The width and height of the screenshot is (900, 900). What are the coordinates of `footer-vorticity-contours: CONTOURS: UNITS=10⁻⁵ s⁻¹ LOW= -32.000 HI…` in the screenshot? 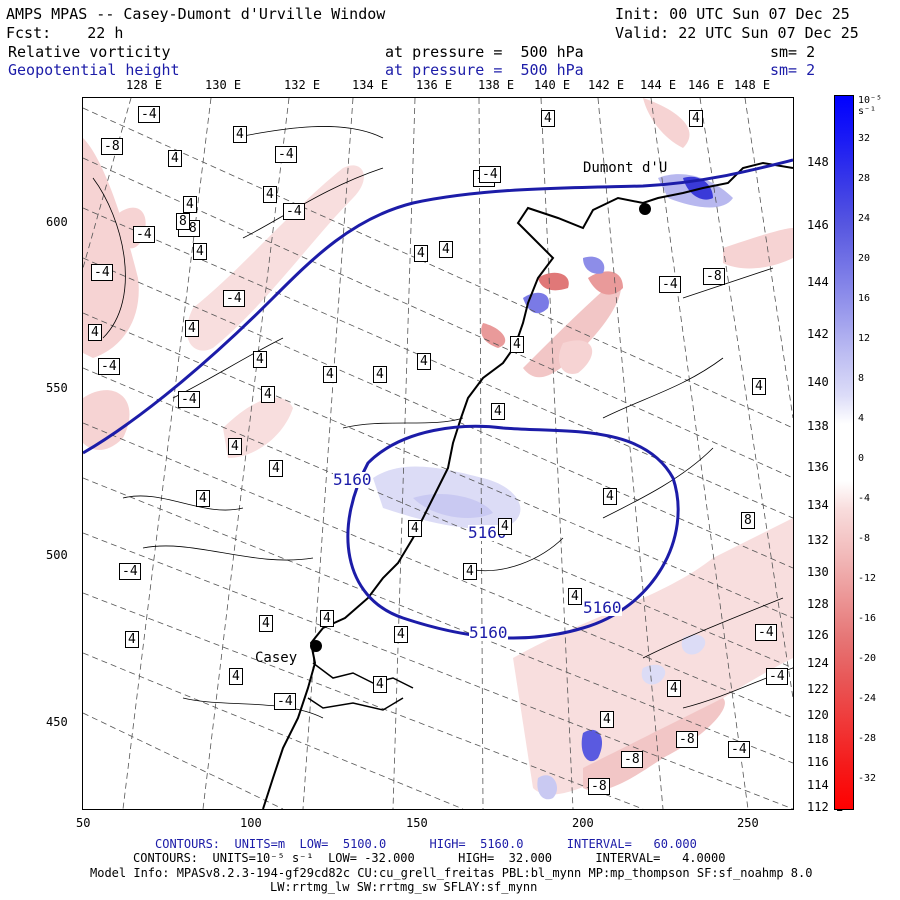 It's located at (429, 858).